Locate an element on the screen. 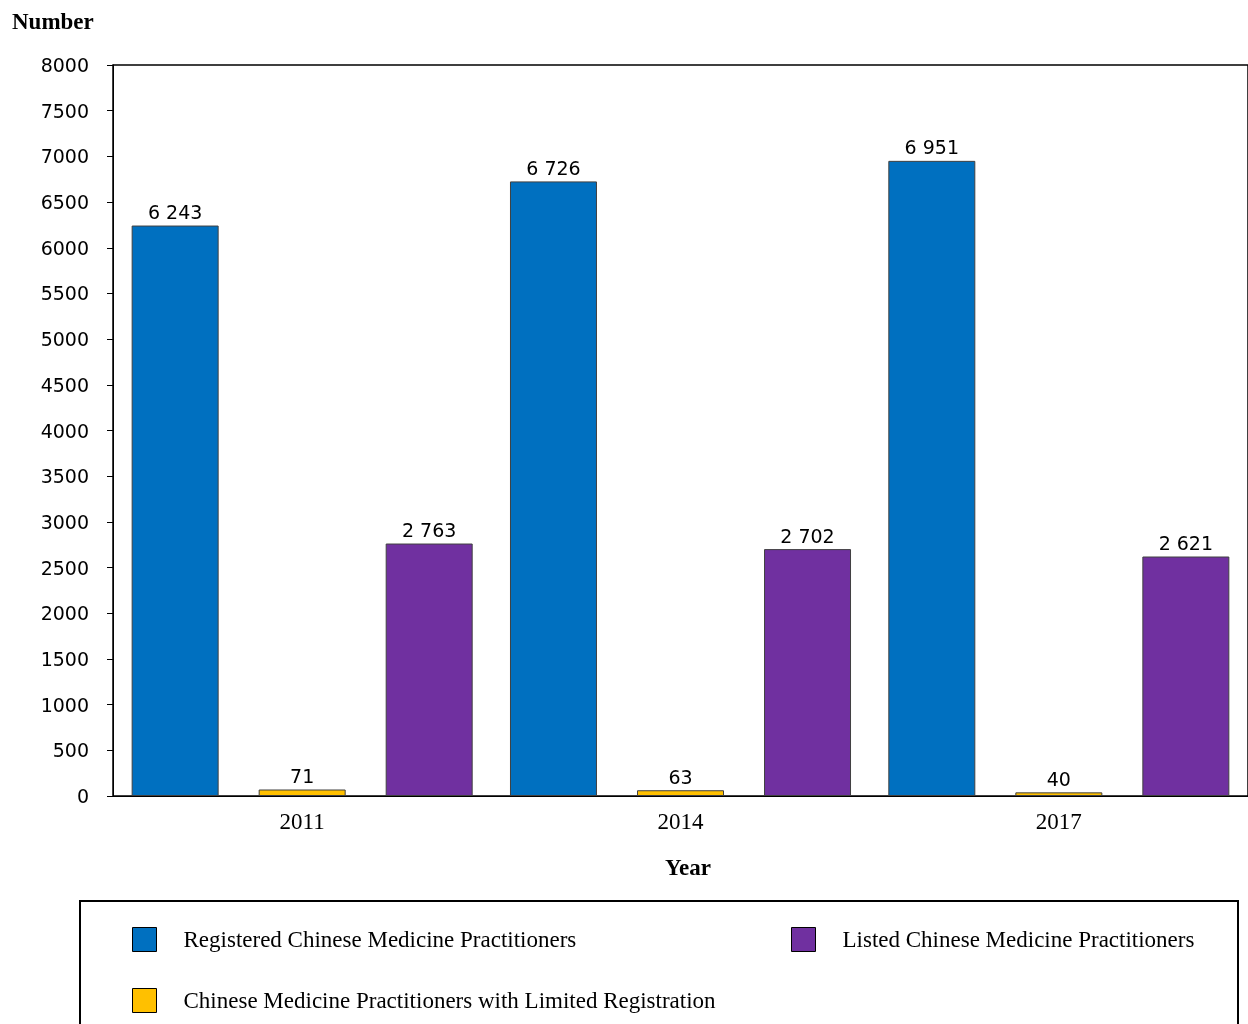 This screenshot has width=1248, height=1024. y-tick-label: 3000 is located at coordinates (64, 521).